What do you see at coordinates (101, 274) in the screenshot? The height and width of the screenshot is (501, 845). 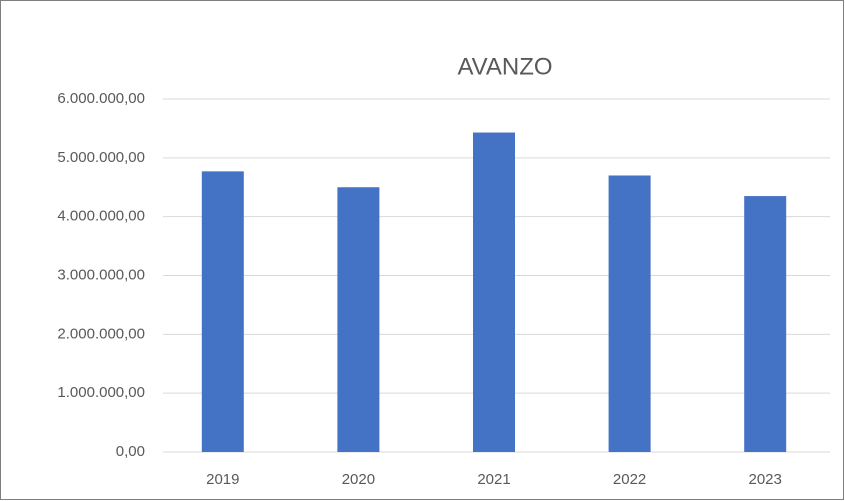 I see `y-tick-label: 3.000.000,00` at bounding box center [101, 274].